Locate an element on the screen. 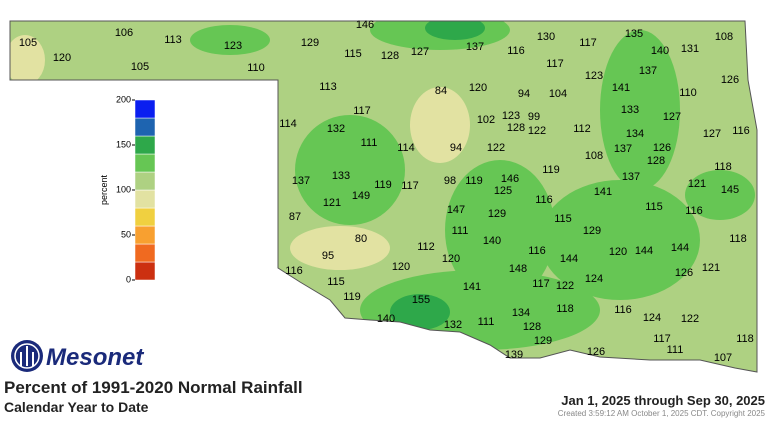 The image size is (770, 425). station-value: 107 is located at coordinates (723, 358).